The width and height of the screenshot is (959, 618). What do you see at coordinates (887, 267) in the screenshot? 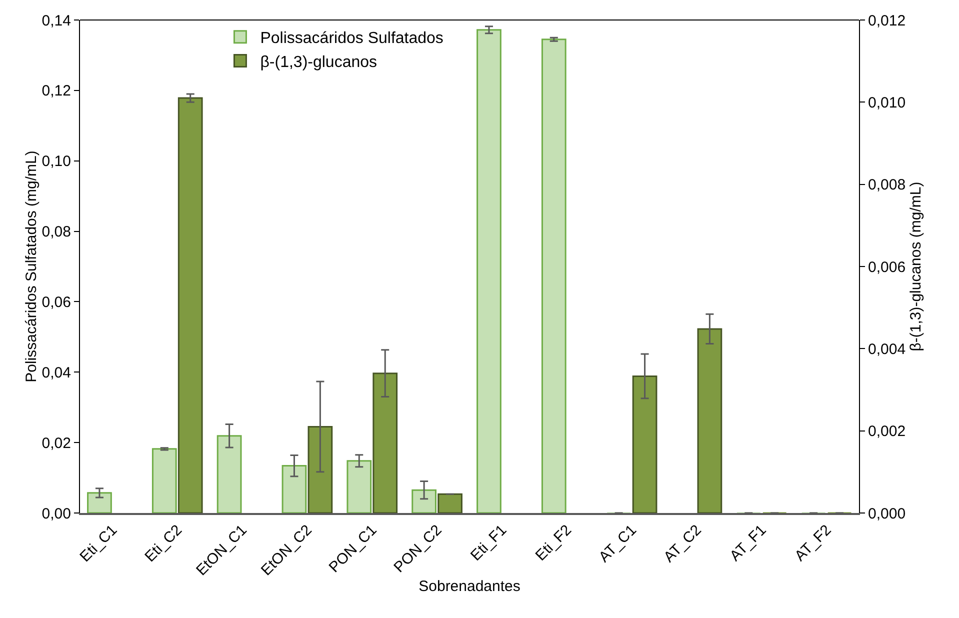
I see `y2-tick-label: 0,006` at bounding box center [887, 267].